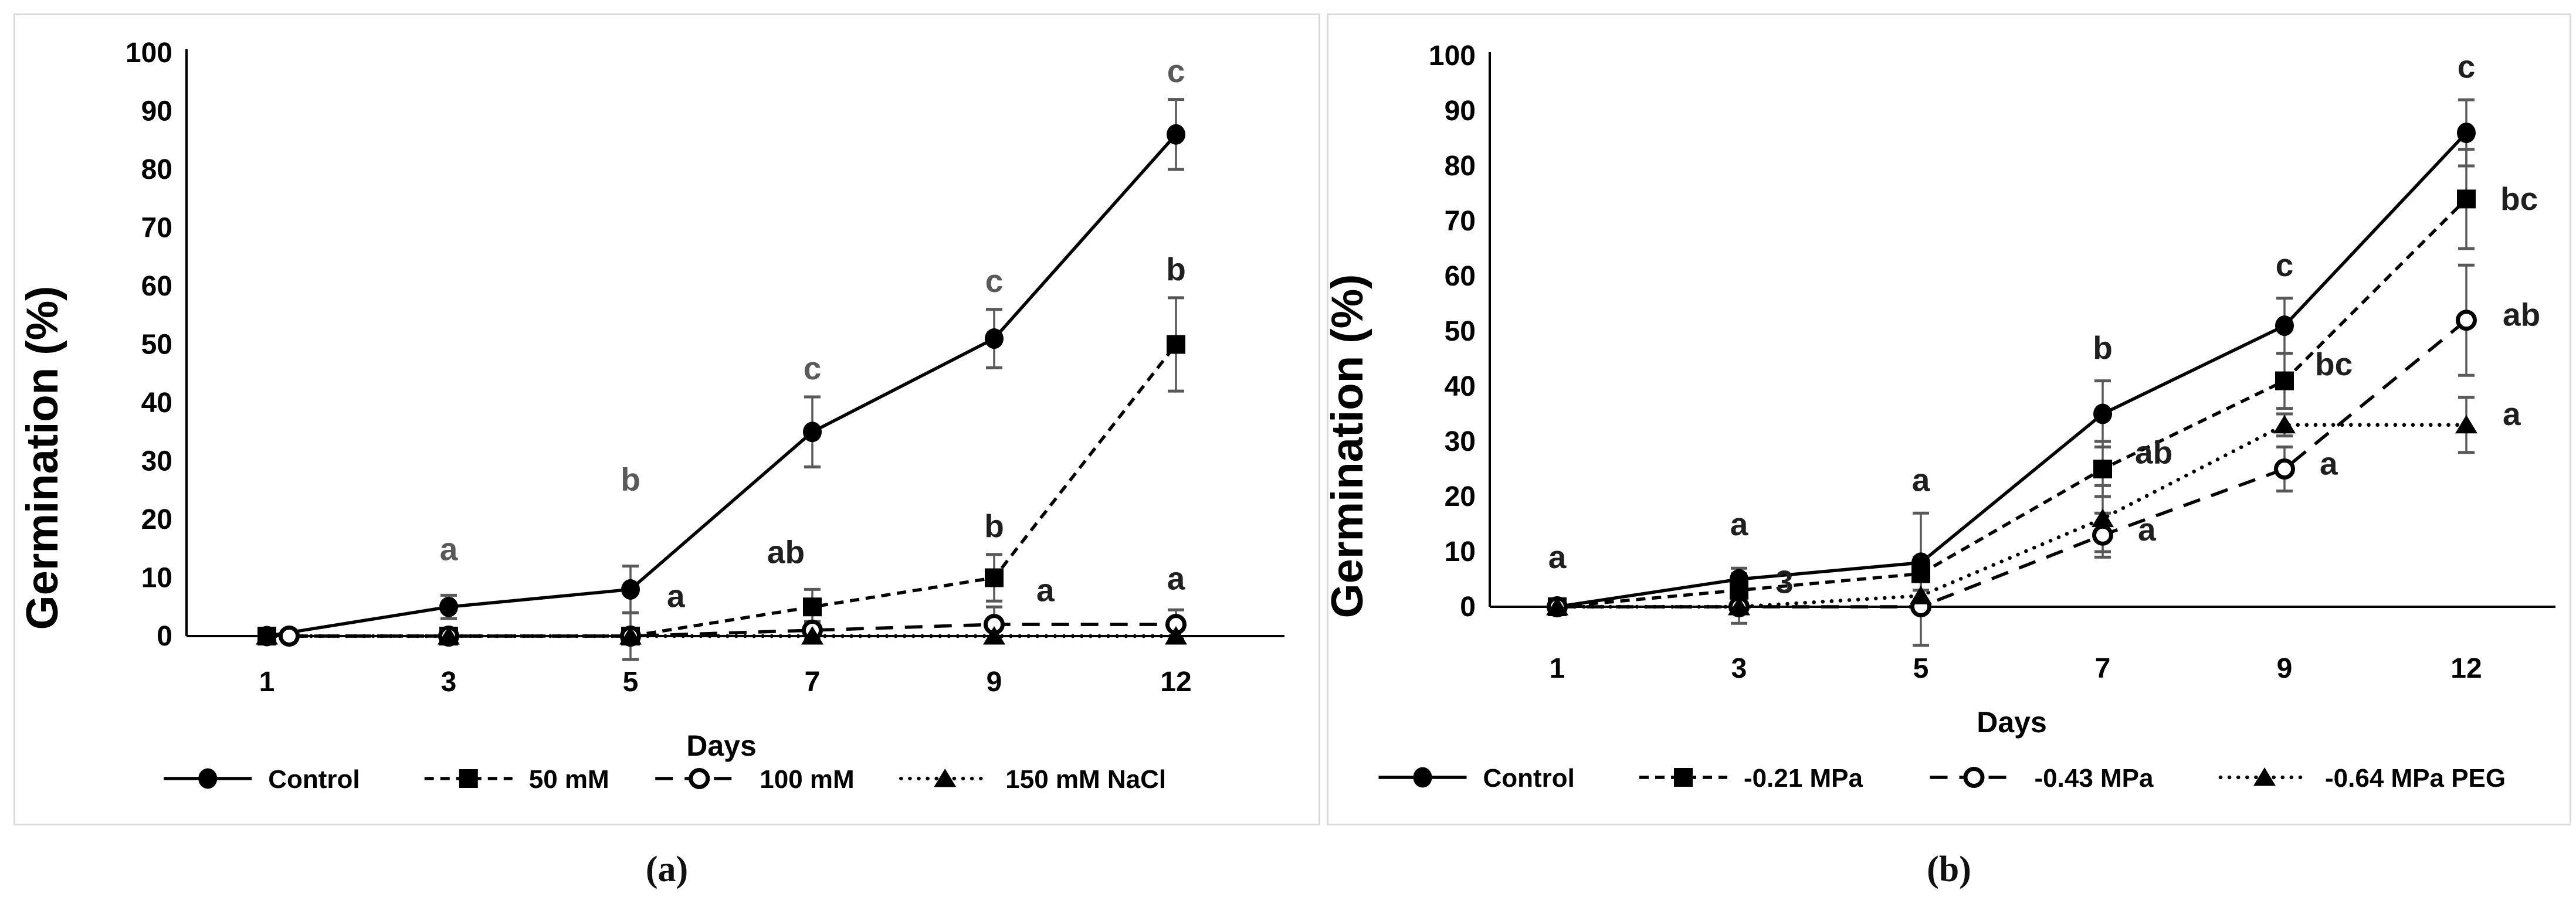 The image size is (2576, 904). What do you see at coordinates (156, 578) in the screenshot?
I see `y-tick-label: 10` at bounding box center [156, 578].